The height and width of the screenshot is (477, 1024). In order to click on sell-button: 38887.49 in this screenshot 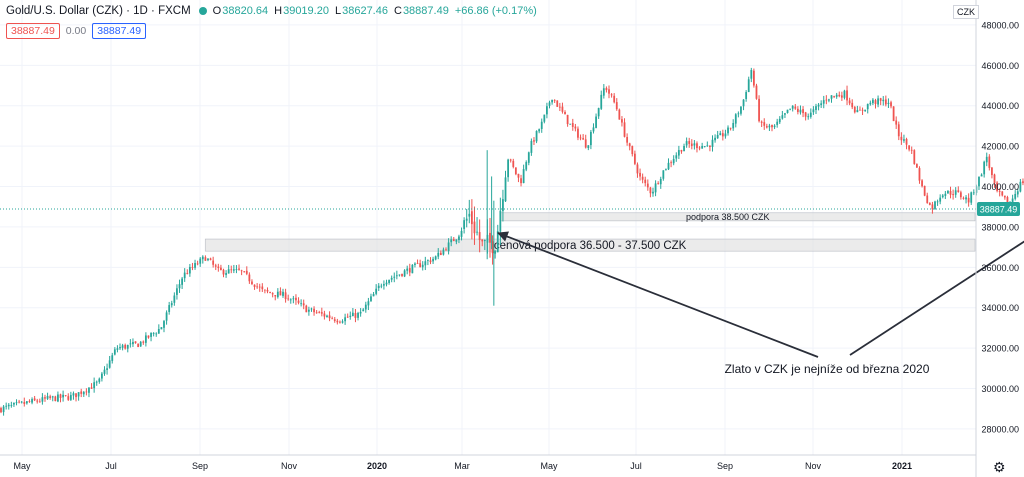, I will do `click(33, 31)`.